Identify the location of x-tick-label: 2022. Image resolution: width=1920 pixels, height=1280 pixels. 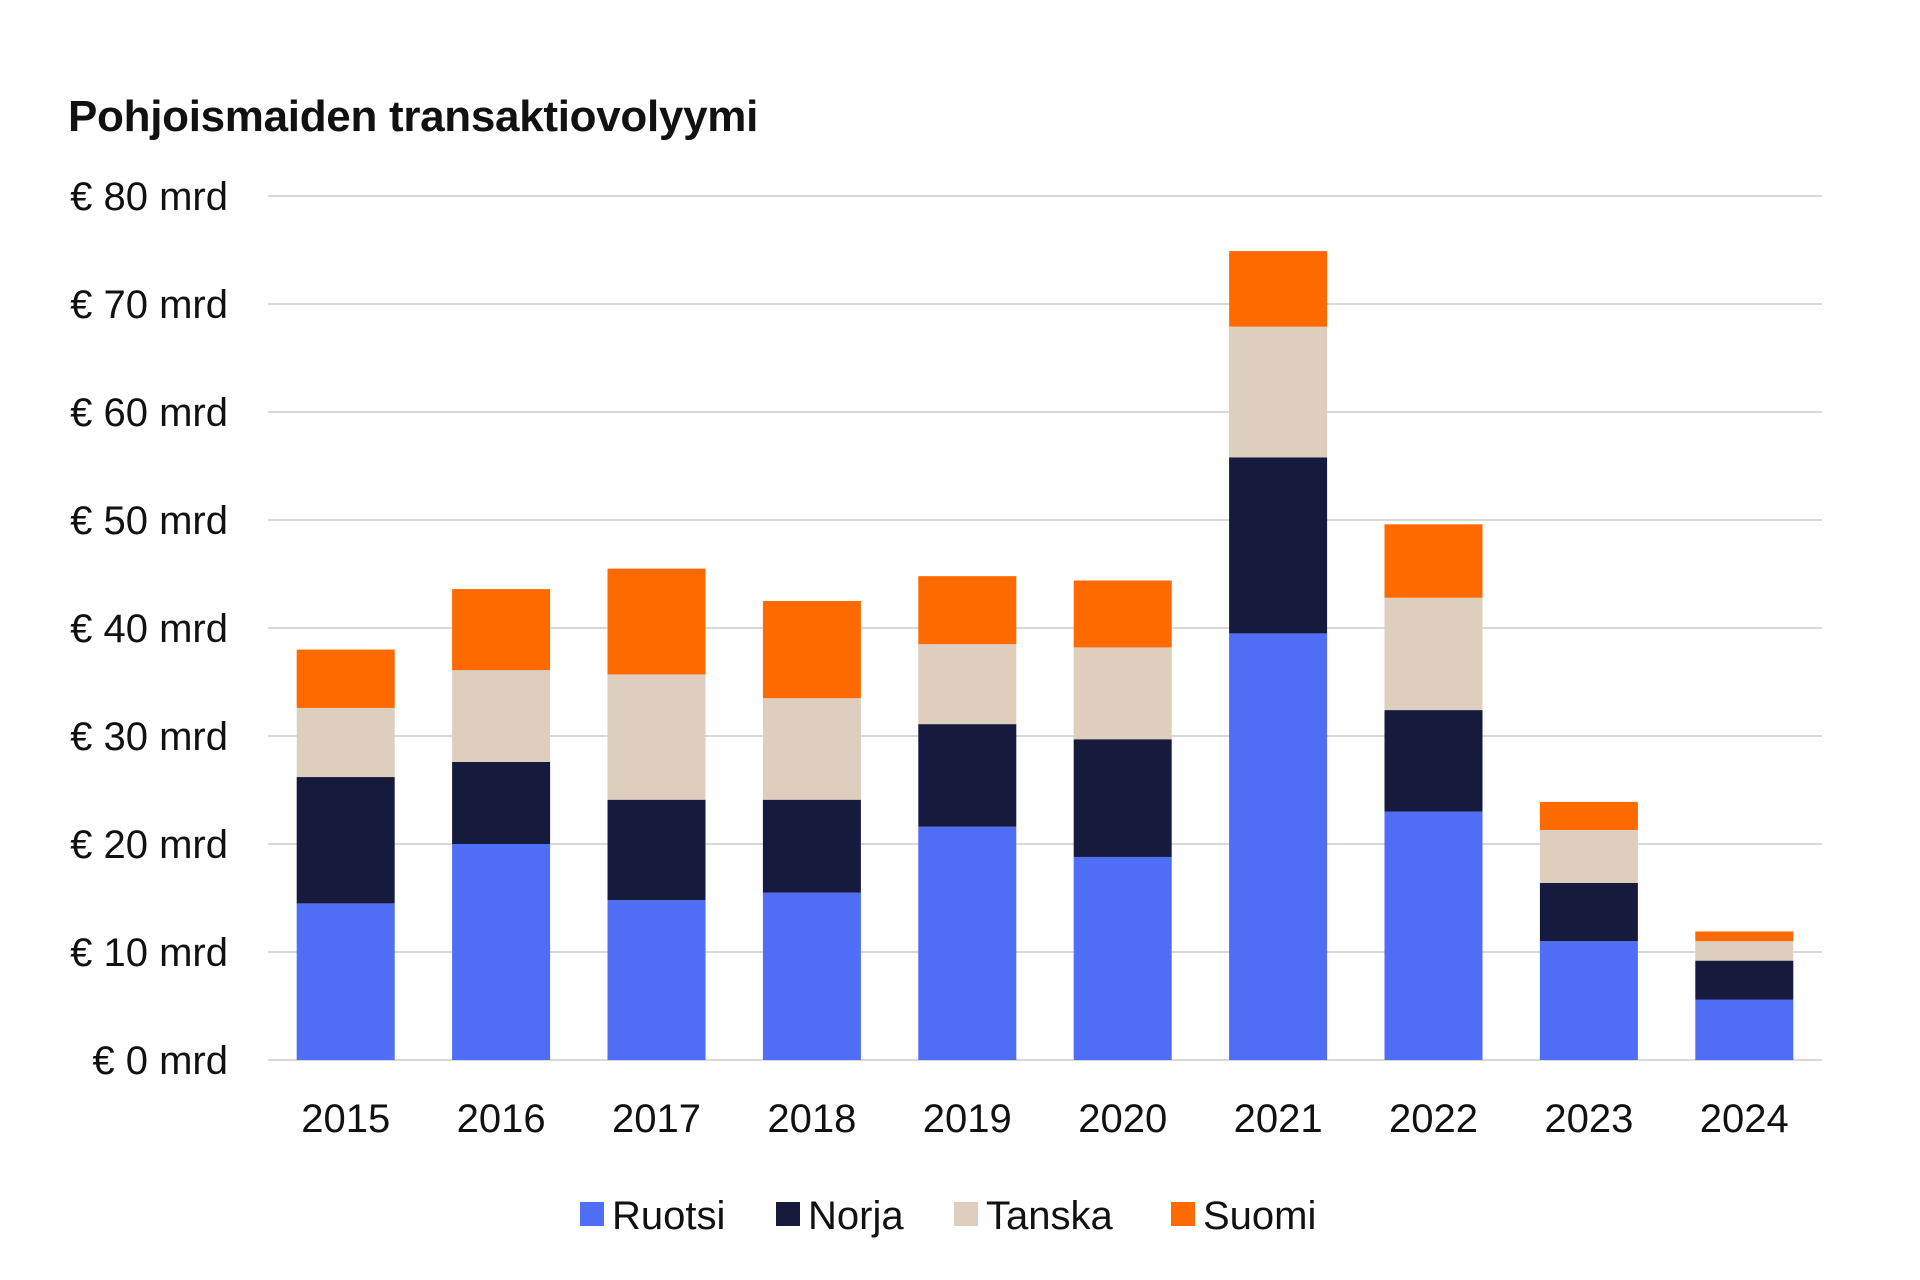
(1433, 1119).